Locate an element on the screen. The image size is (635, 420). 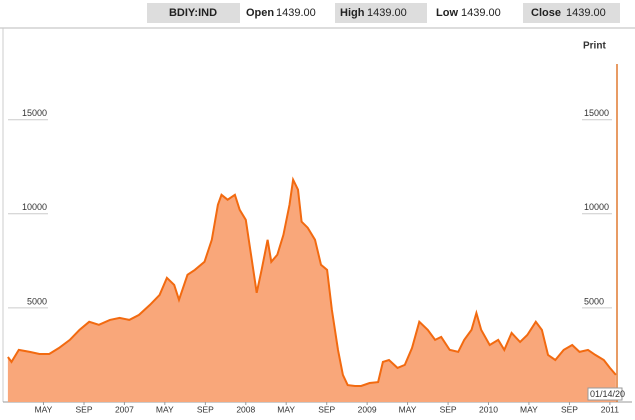
field-label: High is located at coordinates (352, 13).